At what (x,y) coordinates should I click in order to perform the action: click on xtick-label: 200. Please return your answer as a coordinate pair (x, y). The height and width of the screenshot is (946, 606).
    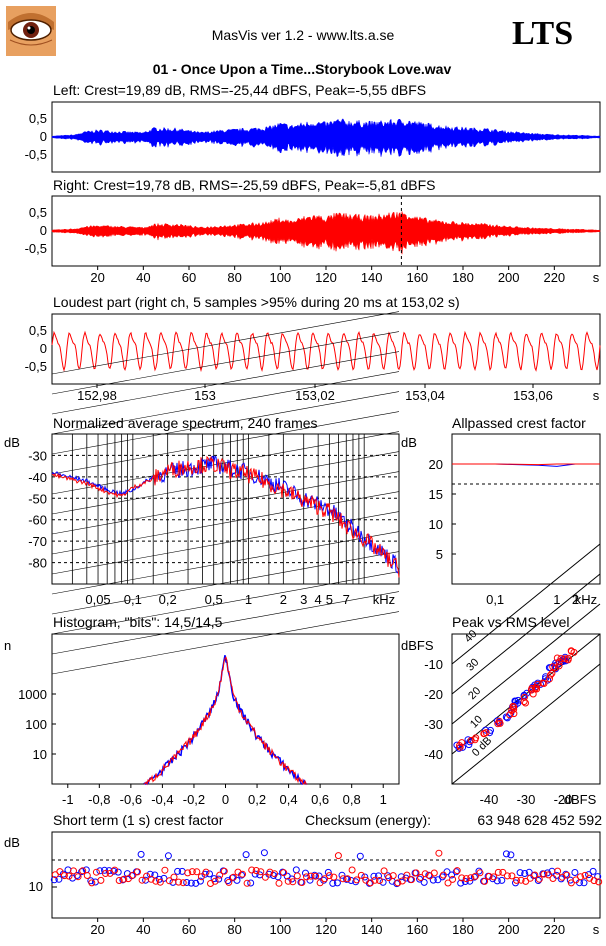
    Looking at the image, I should click on (509, 929).